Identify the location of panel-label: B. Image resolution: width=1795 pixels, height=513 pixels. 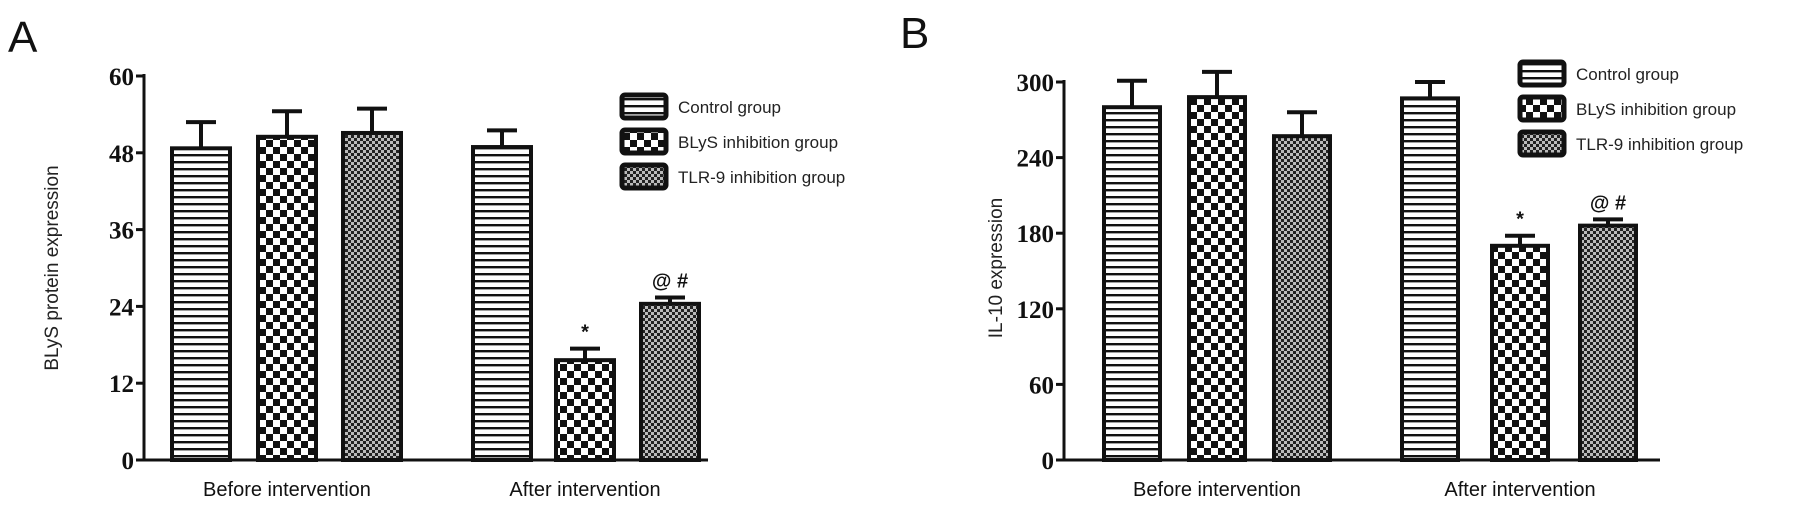
(914, 33).